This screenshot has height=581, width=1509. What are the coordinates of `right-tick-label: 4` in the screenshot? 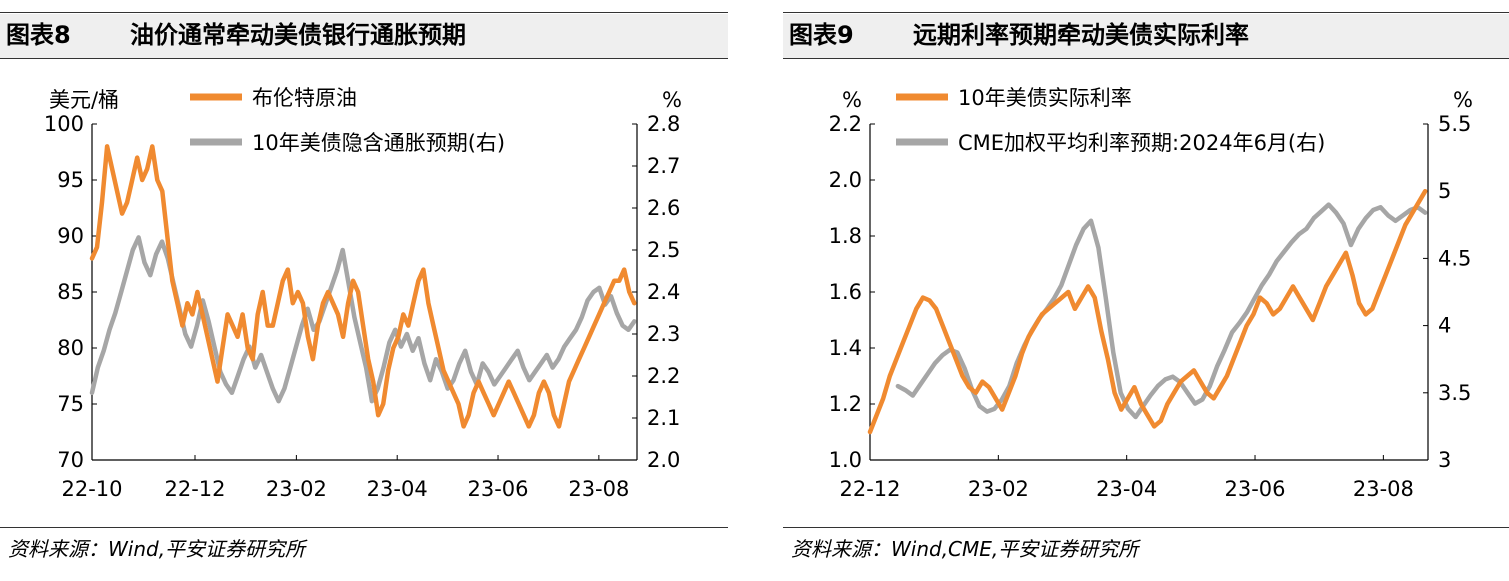 It's located at (1444, 326).